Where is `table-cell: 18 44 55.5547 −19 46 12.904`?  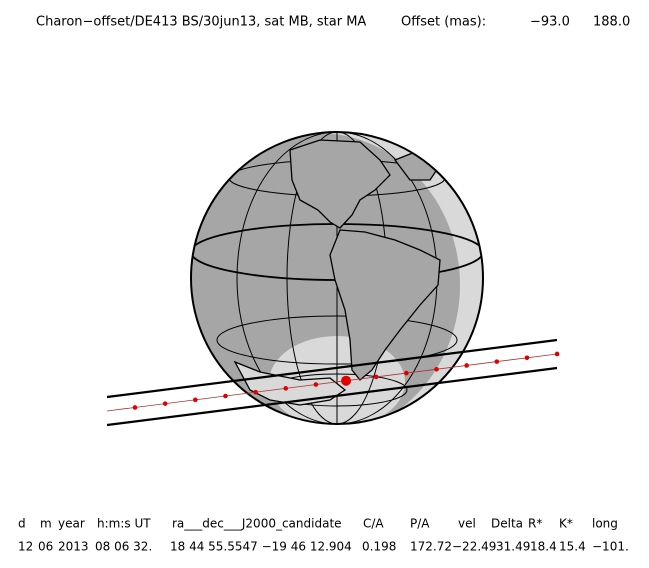 table-cell: 18 44 55.5547 −19 46 12.904 is located at coordinates (261, 547).